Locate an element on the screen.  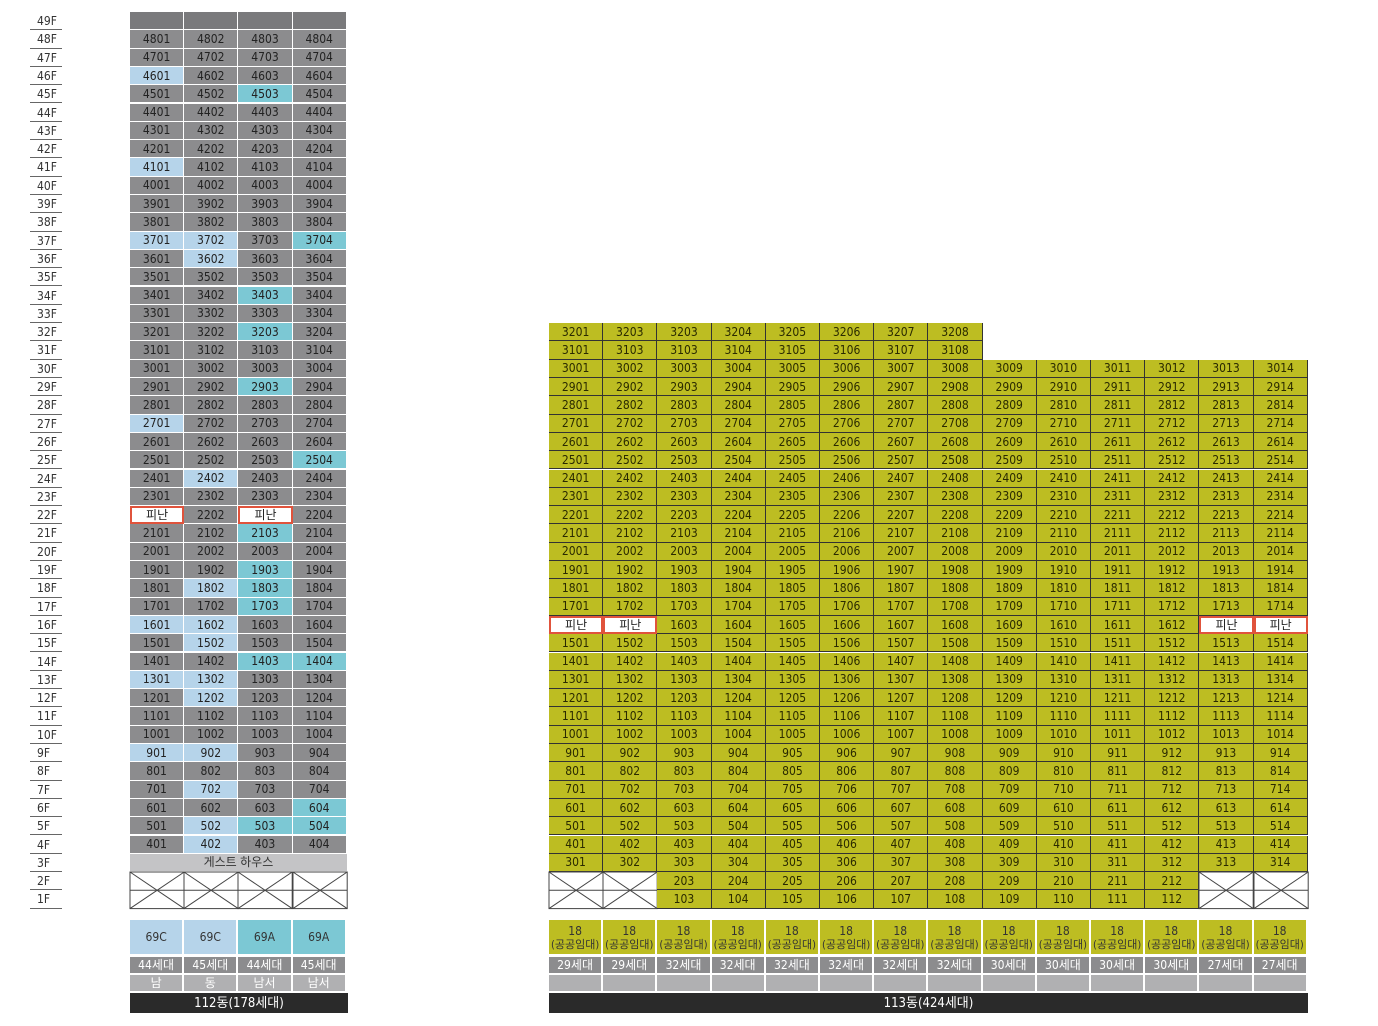
unit-cell: 501 is located at coordinates (157, 826).